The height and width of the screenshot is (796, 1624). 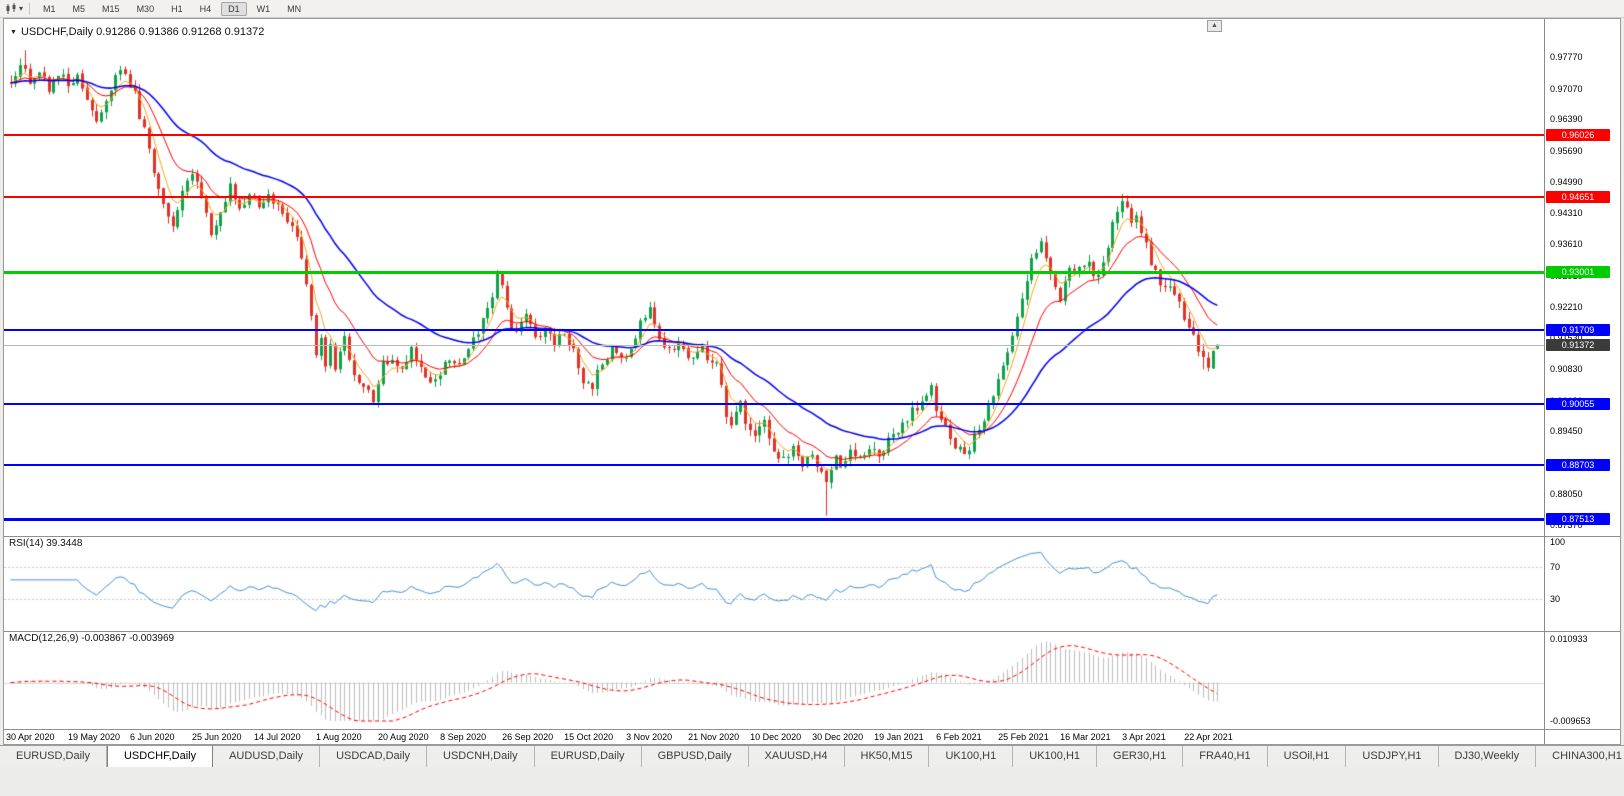 What do you see at coordinates (528, 737) in the screenshot?
I see `date-label: 26 Sep 2020` at bounding box center [528, 737].